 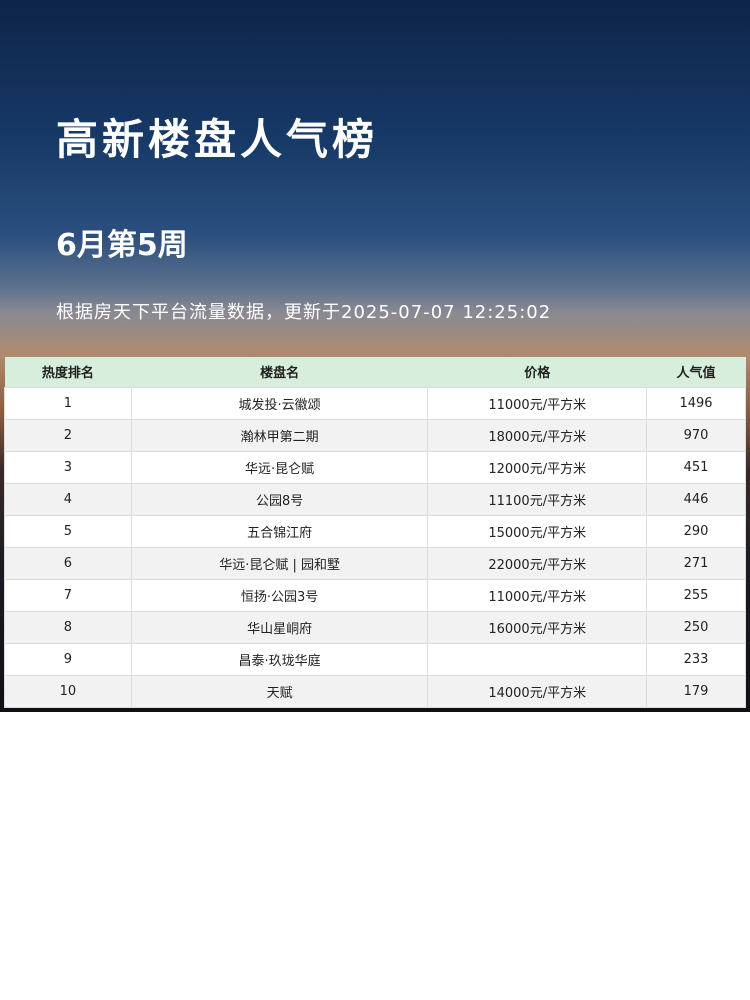 I want to click on cell-popularity: 970, so click(x=696, y=435).